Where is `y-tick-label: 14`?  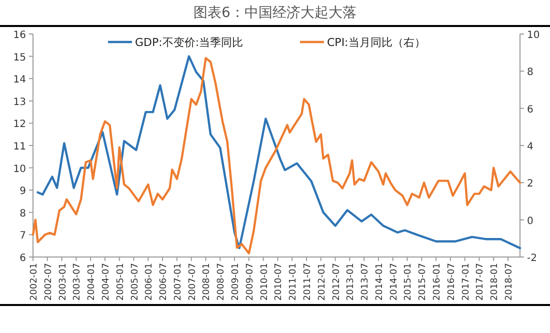 y-tick-label: 14 is located at coordinates (19, 80).